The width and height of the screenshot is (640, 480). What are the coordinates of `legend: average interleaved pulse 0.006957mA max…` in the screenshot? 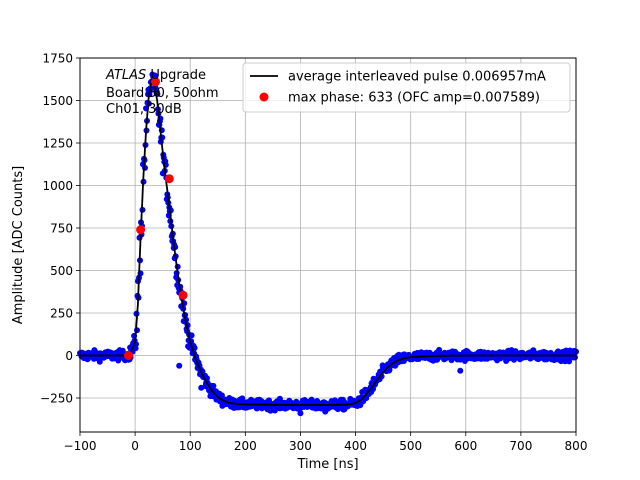 It's located at (406, 87).